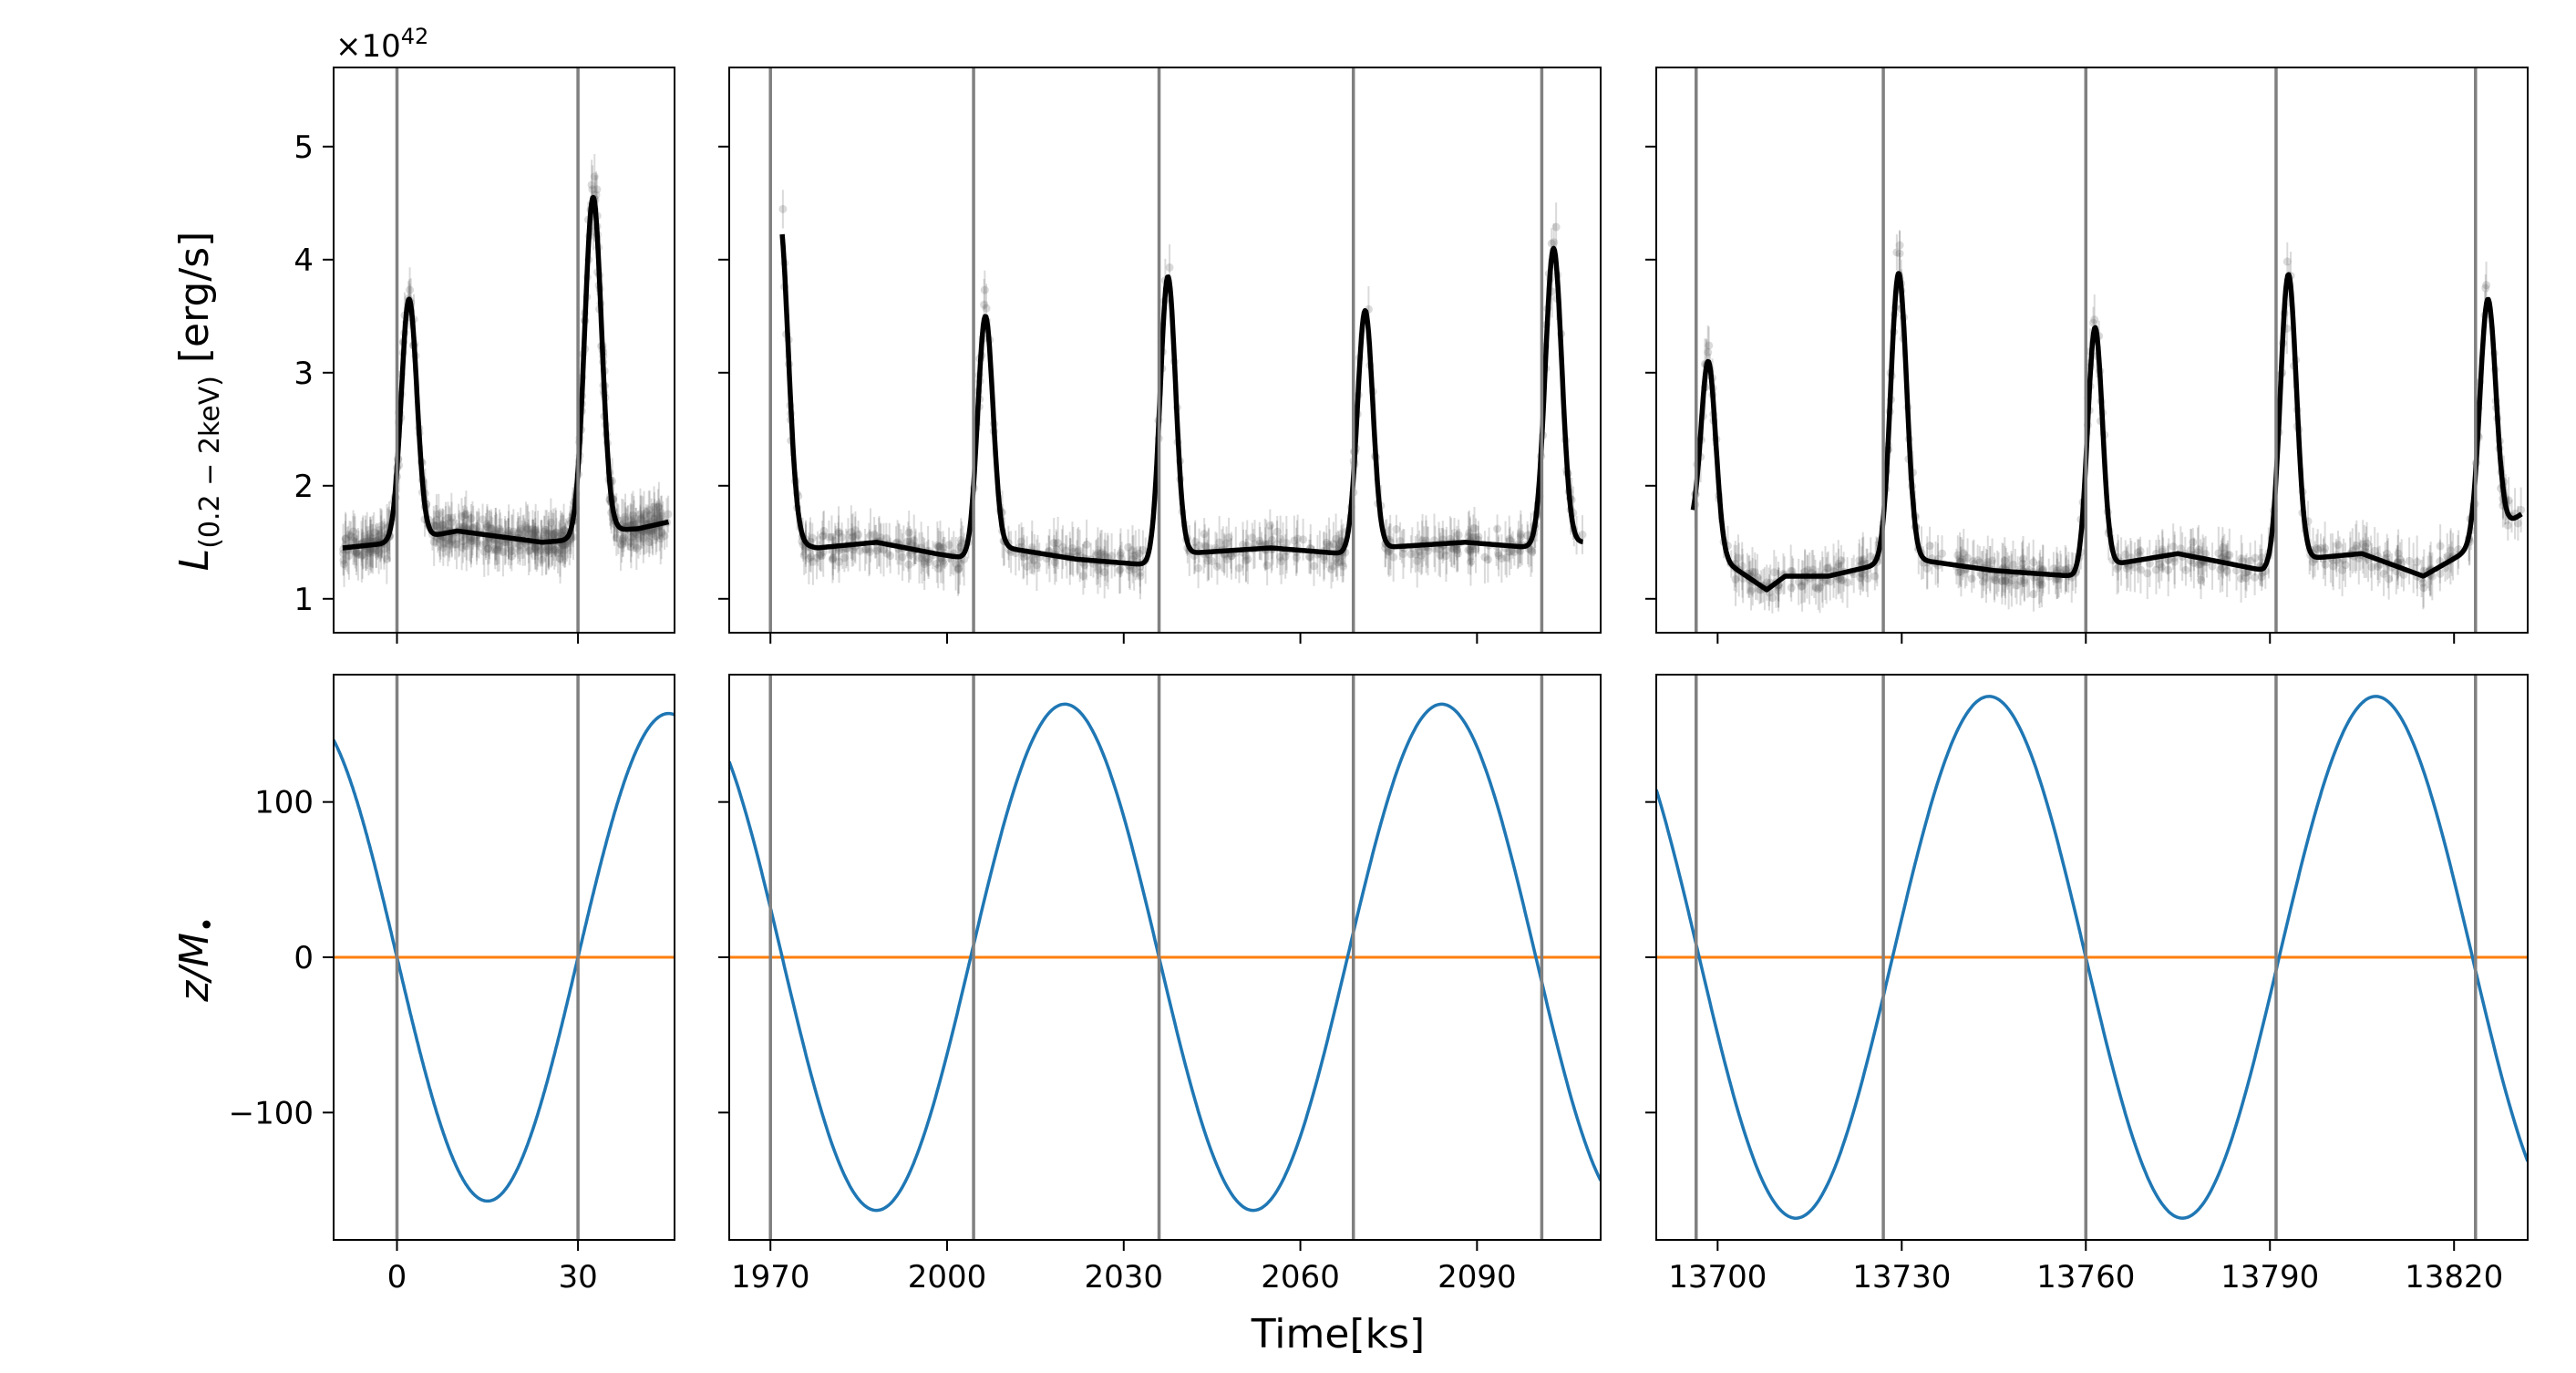 The height and width of the screenshot is (1373, 2576). Describe the element at coordinates (304, 374) in the screenshot. I see `y-tick-label: 3` at that location.